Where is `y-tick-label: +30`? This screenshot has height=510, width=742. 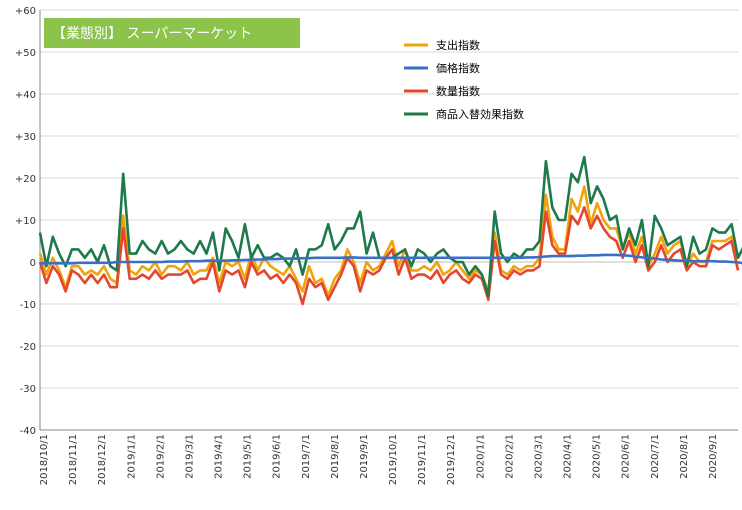 y-tick-label: +30 is located at coordinates (25, 137).